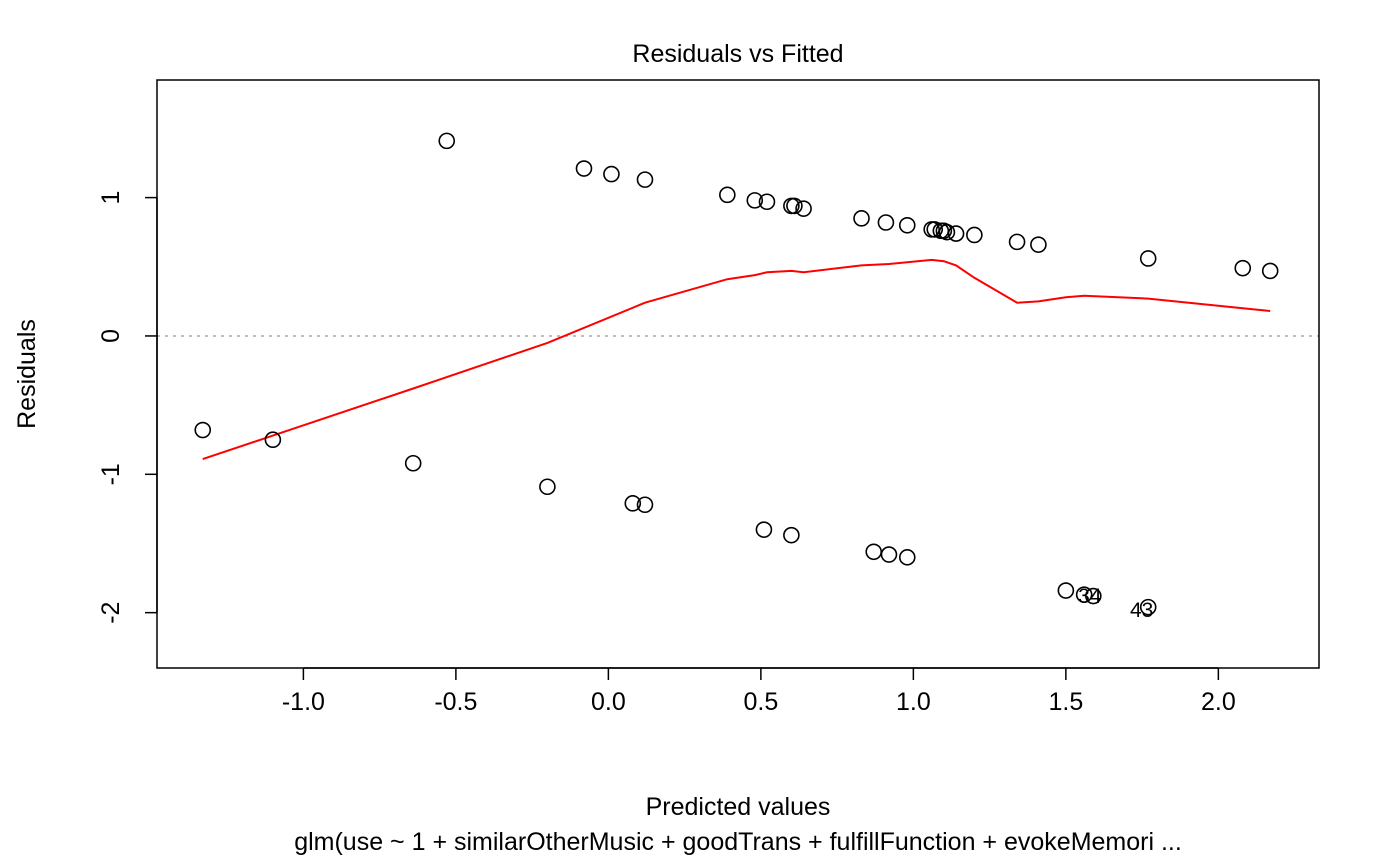 Image resolution: width=1400 pixels, height=865 pixels. Describe the element at coordinates (111, 336) in the screenshot. I see `y-tick-label-2: 0` at that location.